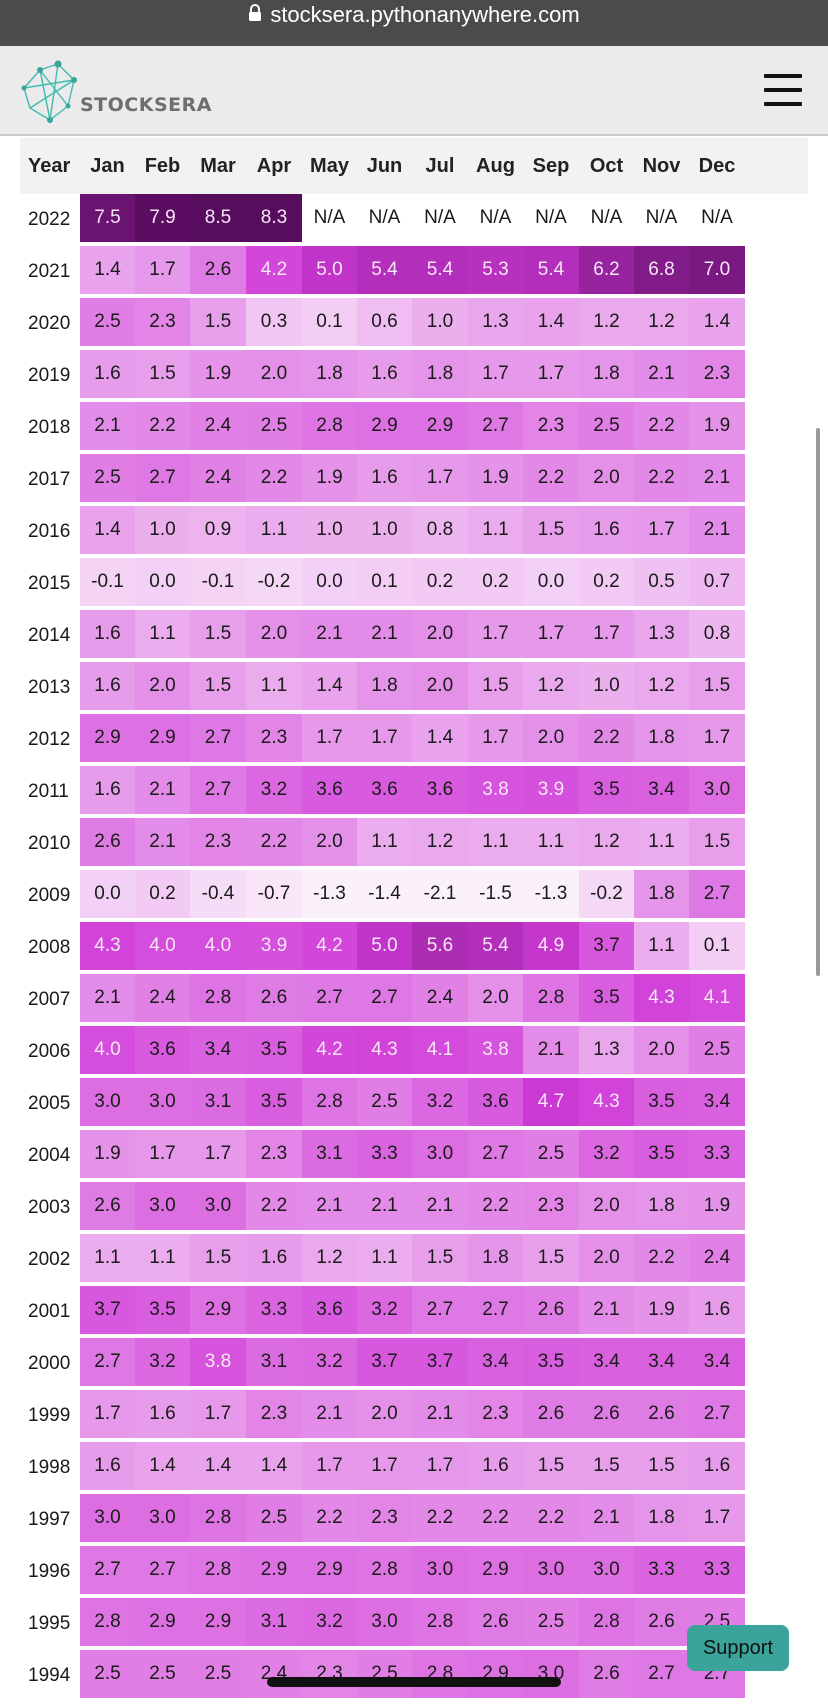 The image size is (828, 1704). What do you see at coordinates (107, 165) in the screenshot?
I see `header-jan: Jan` at bounding box center [107, 165].